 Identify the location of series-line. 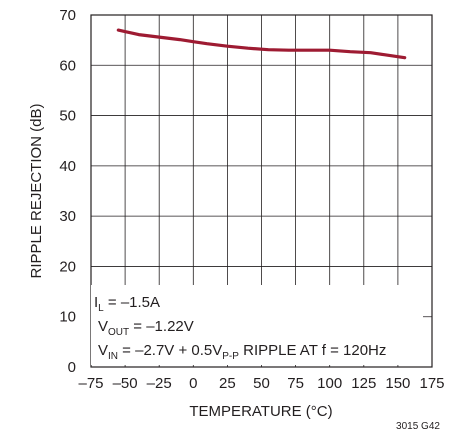
(261, 44).